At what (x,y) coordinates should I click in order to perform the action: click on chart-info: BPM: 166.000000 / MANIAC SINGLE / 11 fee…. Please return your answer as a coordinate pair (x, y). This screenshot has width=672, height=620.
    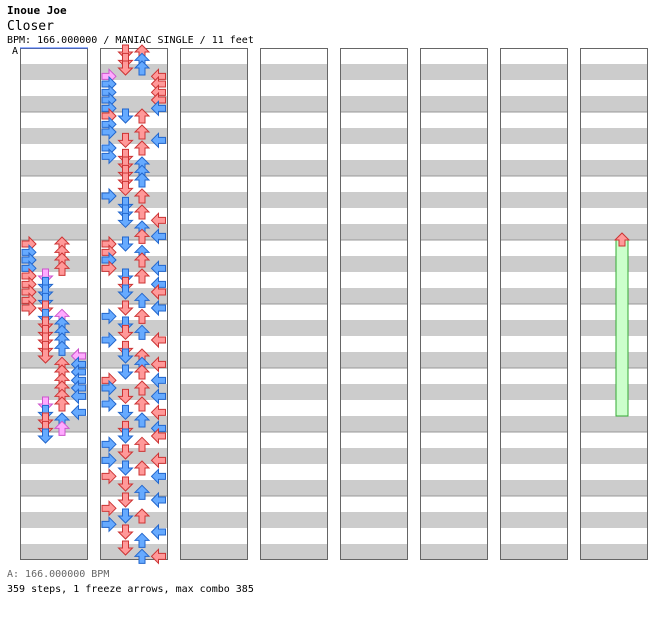
    Looking at the image, I should click on (130, 40).